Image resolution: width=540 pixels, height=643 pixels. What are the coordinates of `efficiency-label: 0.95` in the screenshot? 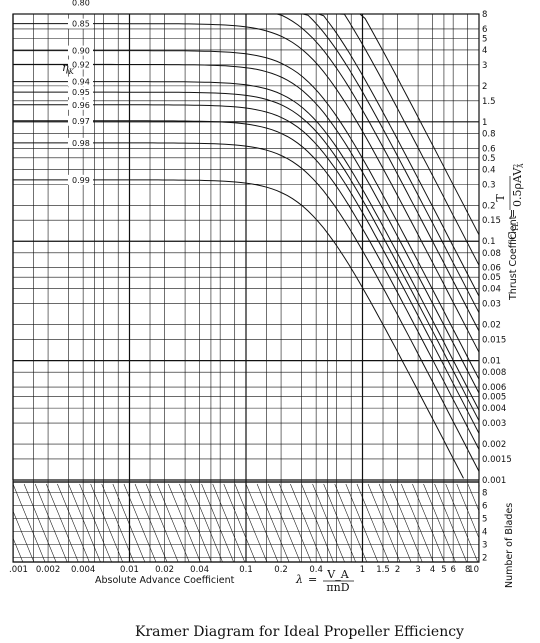 It's located at (81, 92).